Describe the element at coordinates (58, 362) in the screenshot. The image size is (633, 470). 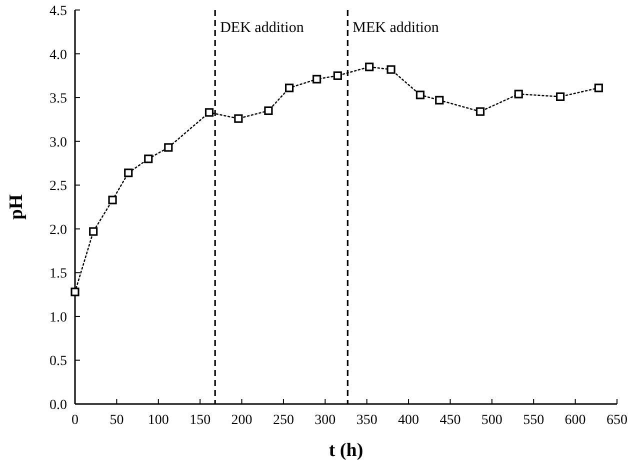
I see `y-tick-label: 0.5` at that location.